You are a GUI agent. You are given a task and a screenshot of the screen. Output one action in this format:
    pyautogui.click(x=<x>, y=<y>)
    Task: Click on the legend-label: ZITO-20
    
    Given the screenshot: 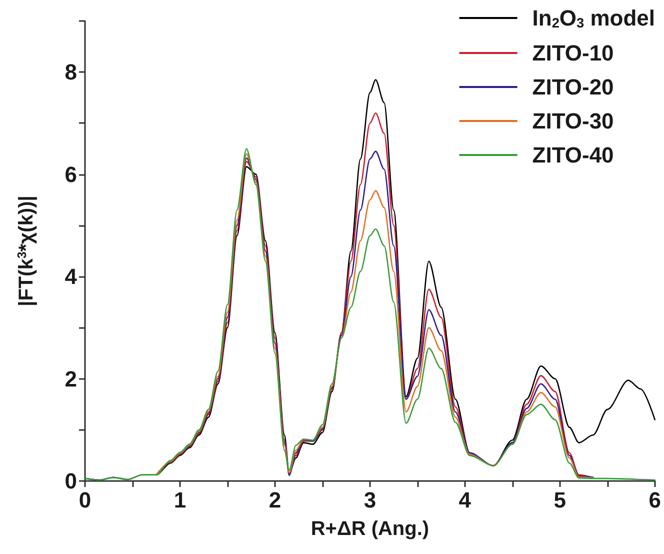 What is the action you would take?
    pyautogui.click(x=573, y=87)
    